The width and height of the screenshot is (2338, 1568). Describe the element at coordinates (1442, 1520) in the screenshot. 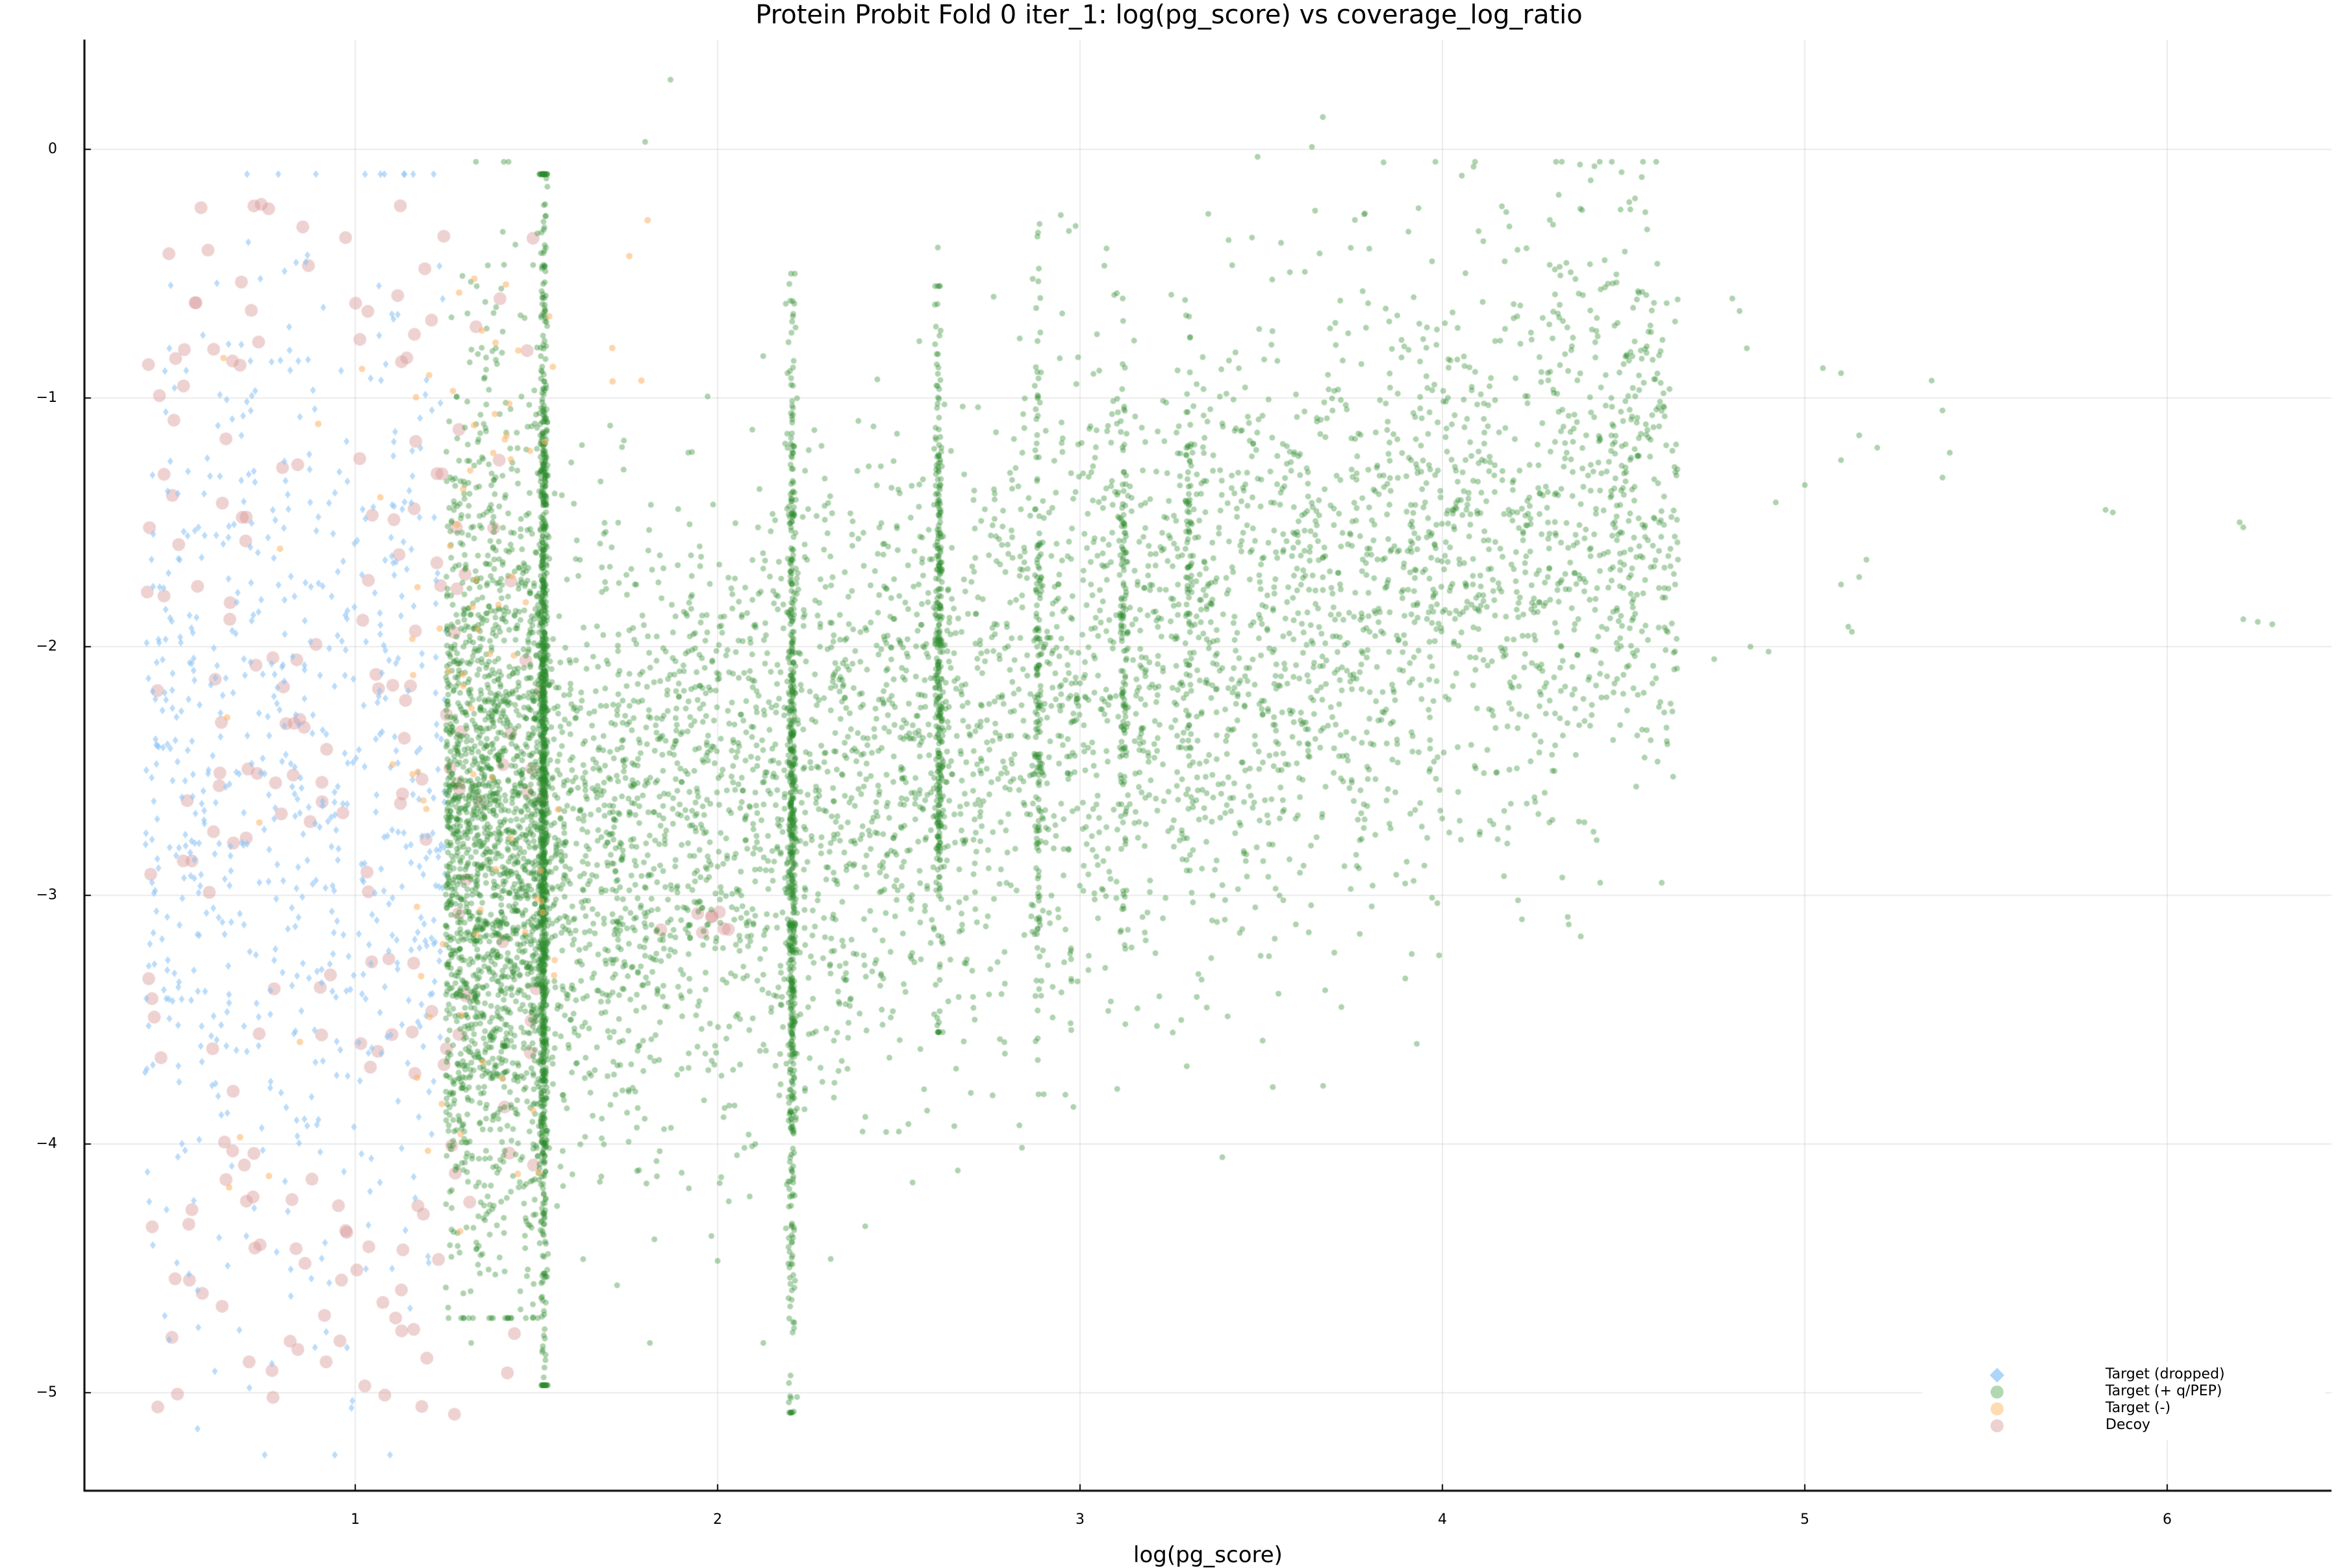

I see `x-tick-label: 4` at that location.